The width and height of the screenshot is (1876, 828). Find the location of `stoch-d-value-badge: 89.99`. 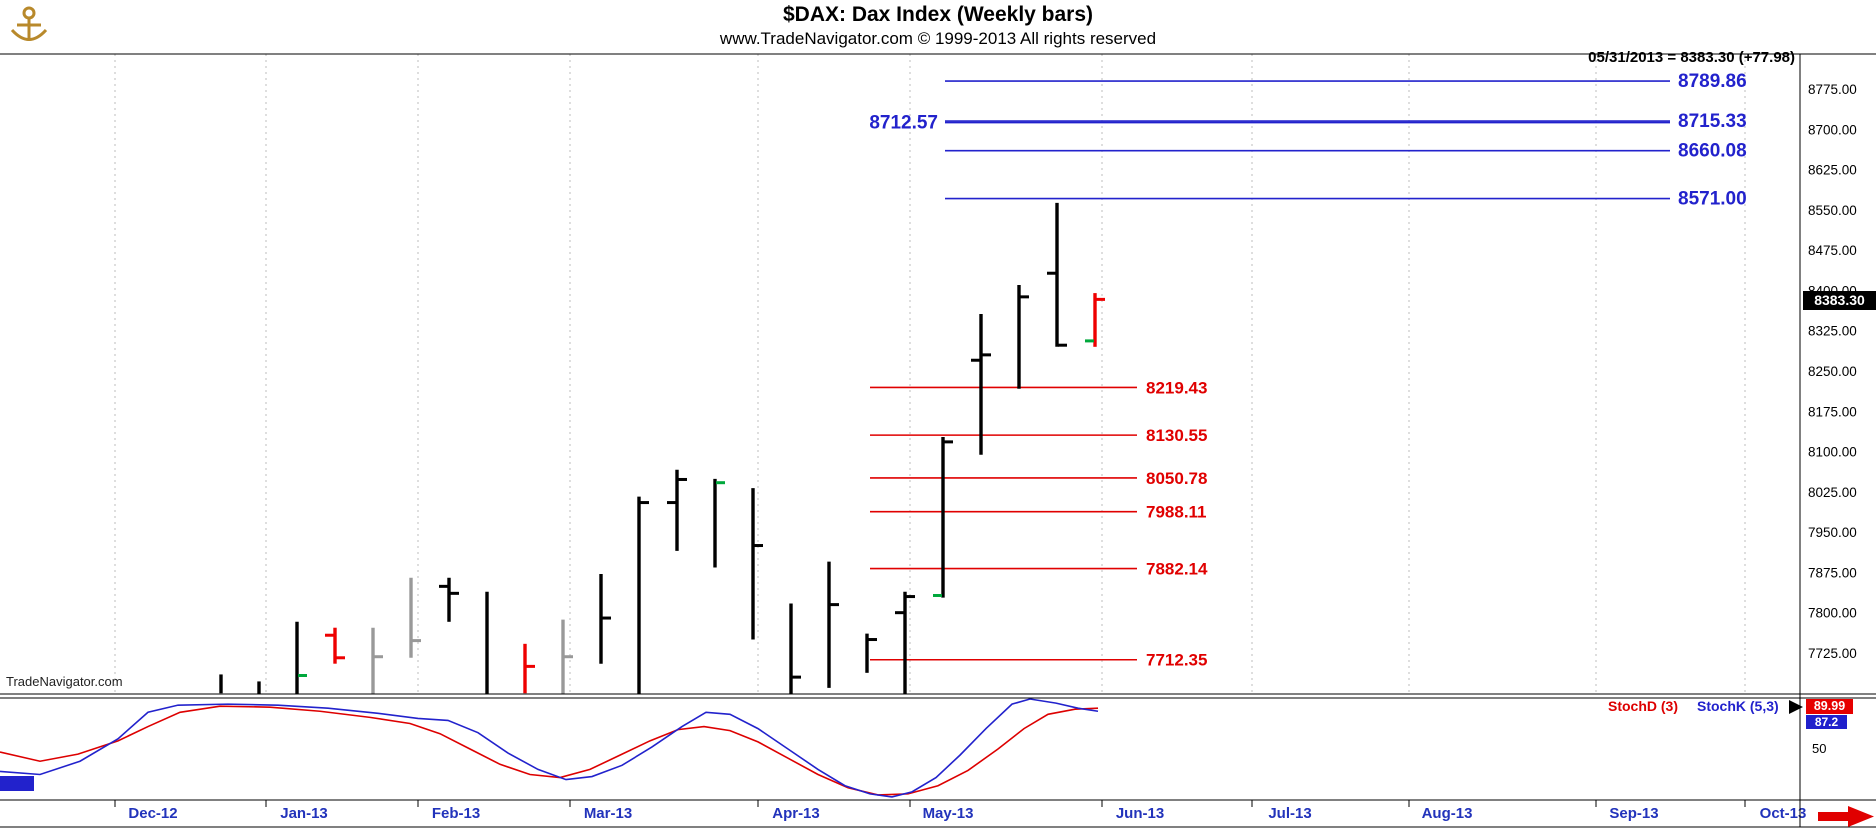

stoch-d-value-badge: 89.99 is located at coordinates (1829, 706).